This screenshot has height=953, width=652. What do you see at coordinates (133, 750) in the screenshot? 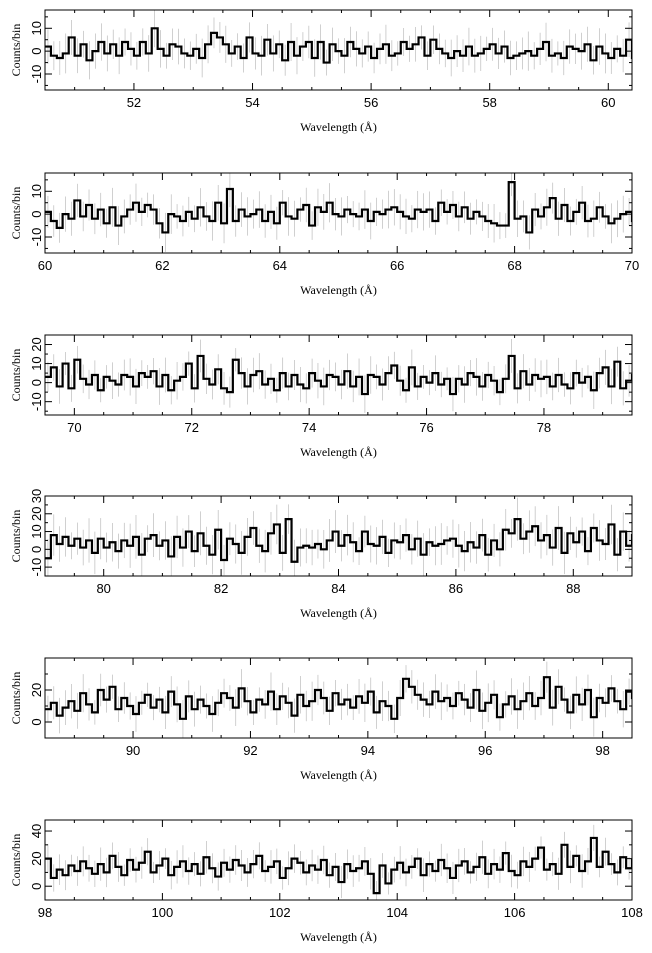
I see `x-tick-label: 90` at bounding box center [133, 750].